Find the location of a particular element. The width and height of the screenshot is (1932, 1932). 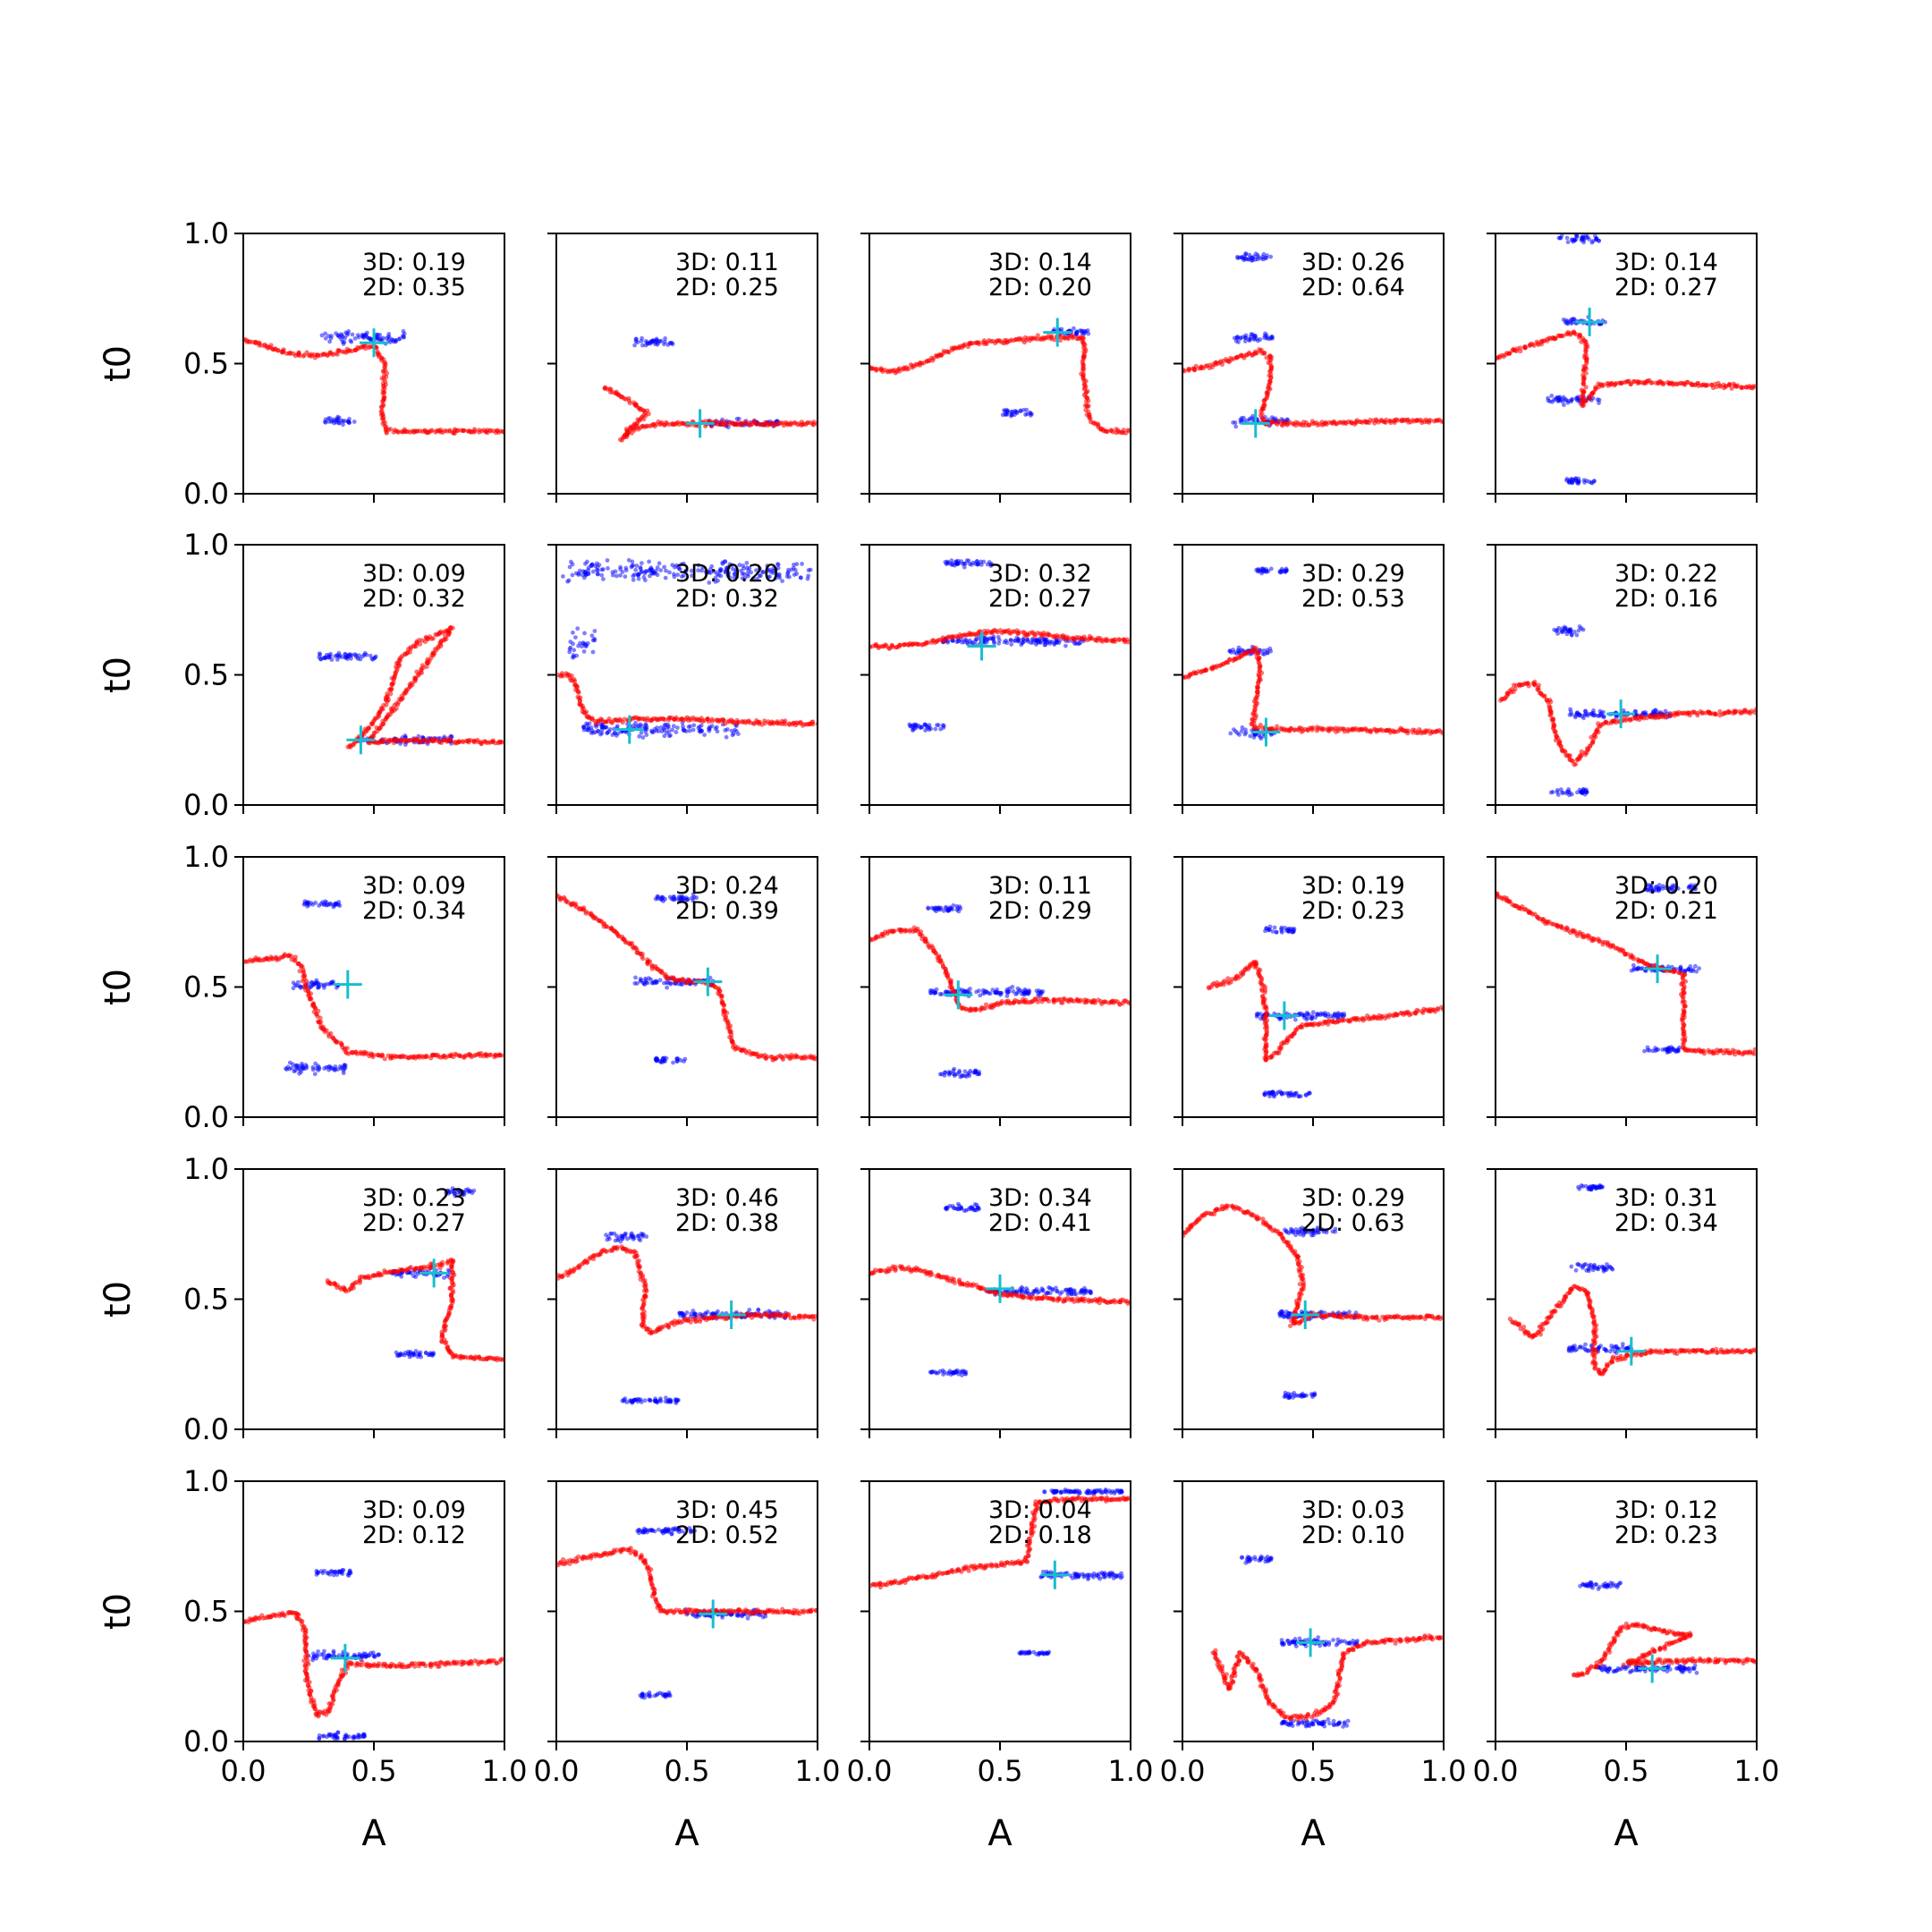

plot-area is located at coordinates (1000, 377).